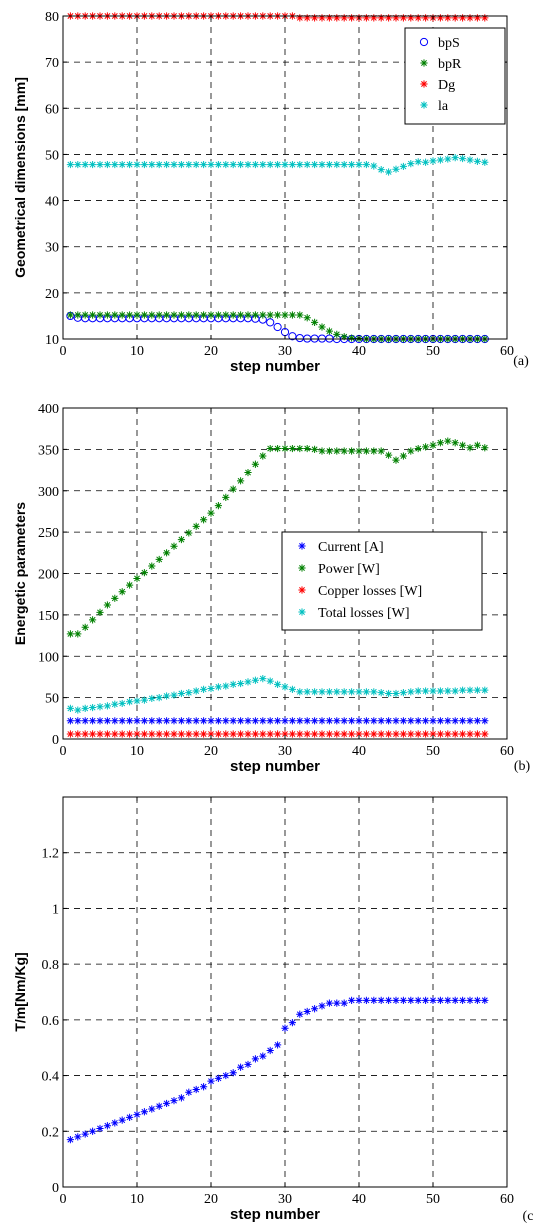  What do you see at coordinates (285, 351) in the screenshot?
I see `x-tick-label: 30` at bounding box center [285, 351].